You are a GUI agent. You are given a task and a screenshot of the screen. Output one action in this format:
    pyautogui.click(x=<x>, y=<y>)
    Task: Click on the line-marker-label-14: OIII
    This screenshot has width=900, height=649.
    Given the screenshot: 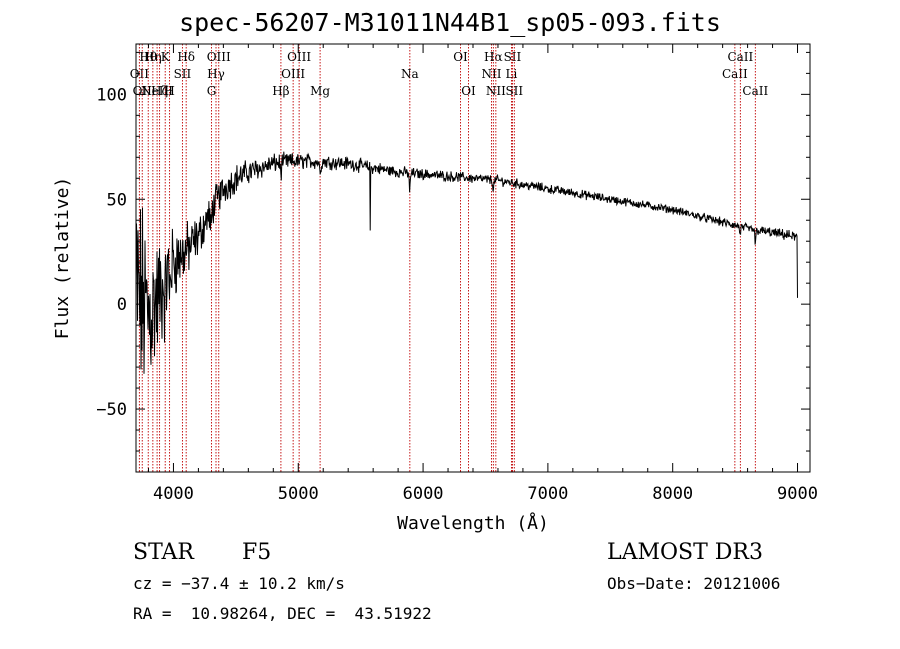 What is the action you would take?
    pyautogui.click(x=293, y=74)
    